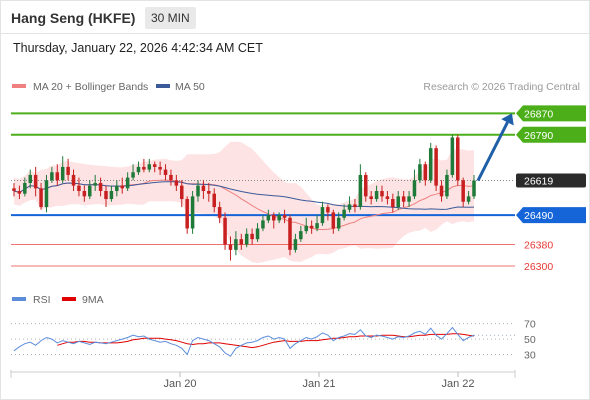  I want to click on ma50-legend-swatch, so click(163, 86).